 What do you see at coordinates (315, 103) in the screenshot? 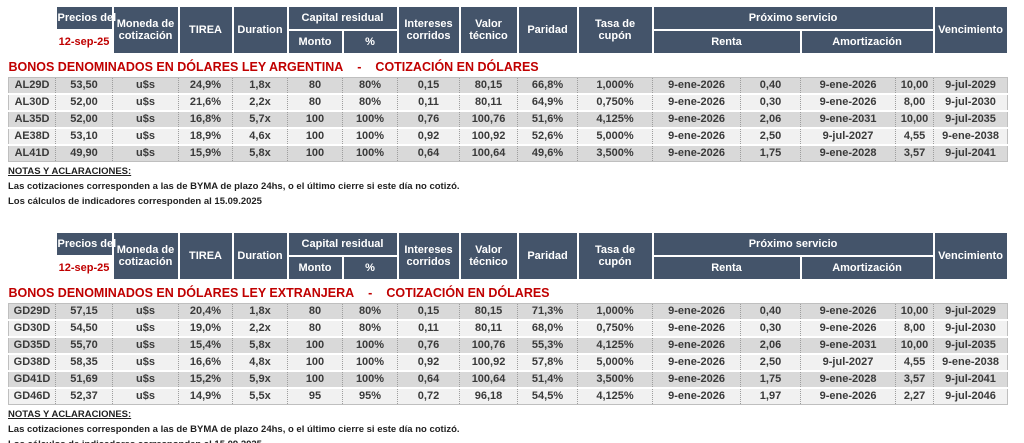
I see `cell-col-5: 80` at bounding box center [315, 103].